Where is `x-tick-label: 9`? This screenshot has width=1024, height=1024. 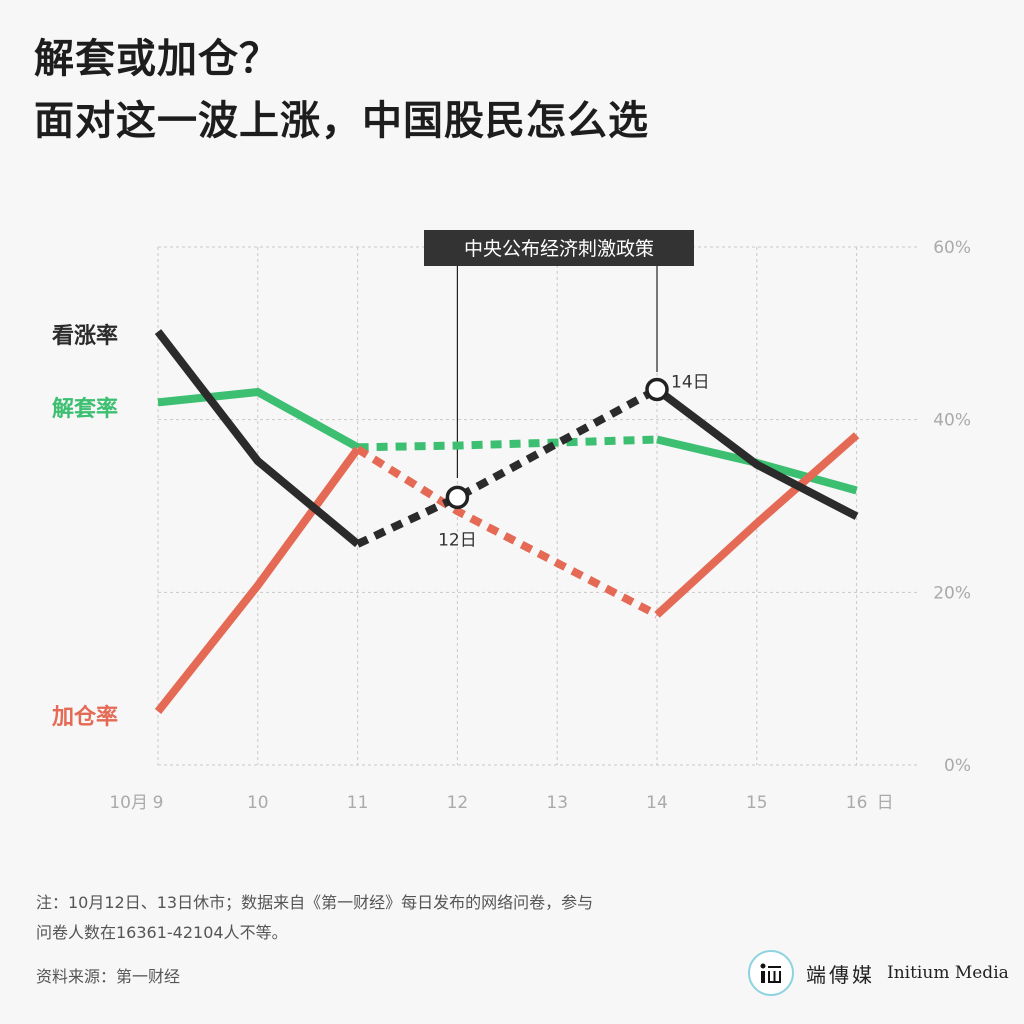 x-tick-label: 9 is located at coordinates (158, 803).